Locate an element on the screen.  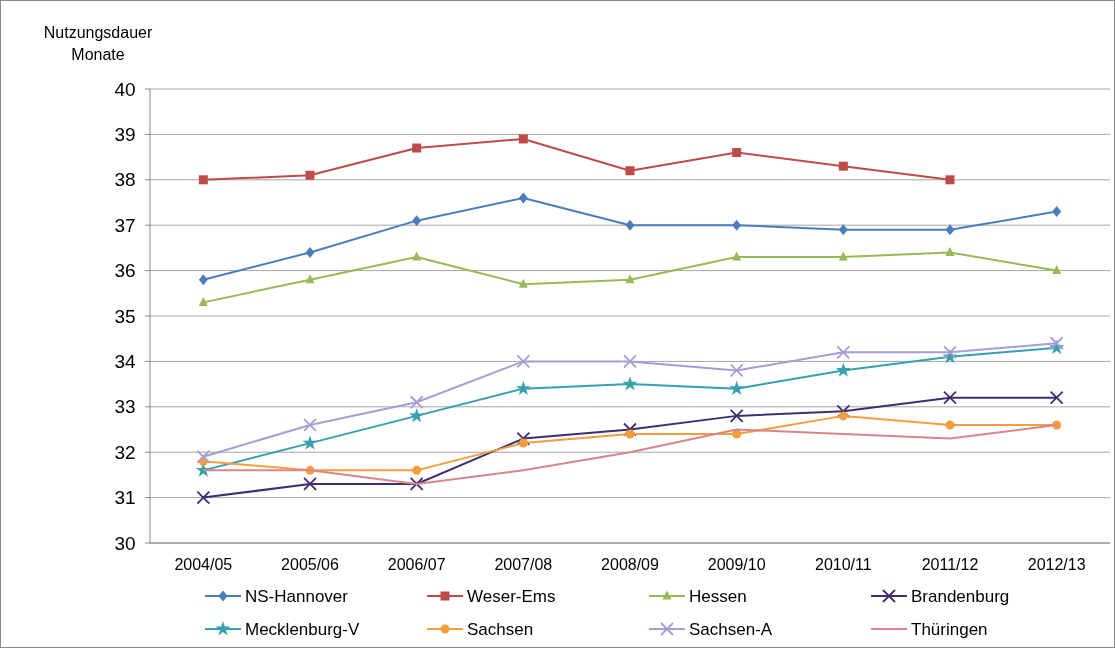
x-tick-label: 2012/13 is located at coordinates (1056, 564).